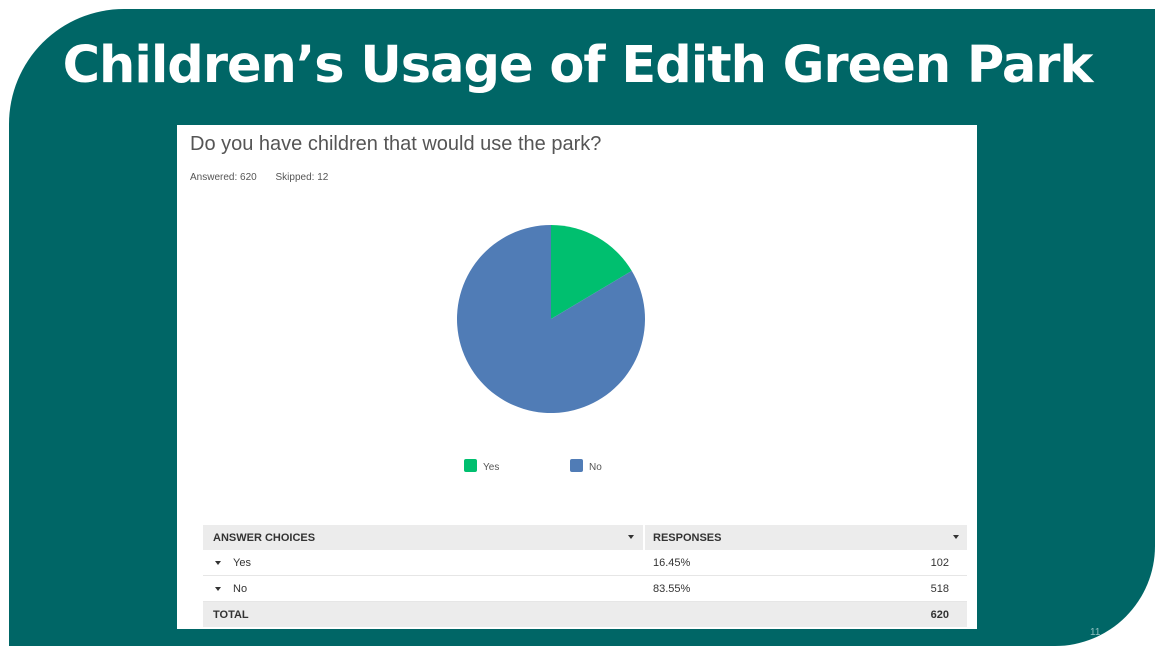  What do you see at coordinates (231, 615) in the screenshot?
I see `total-label: TOTAL` at bounding box center [231, 615].